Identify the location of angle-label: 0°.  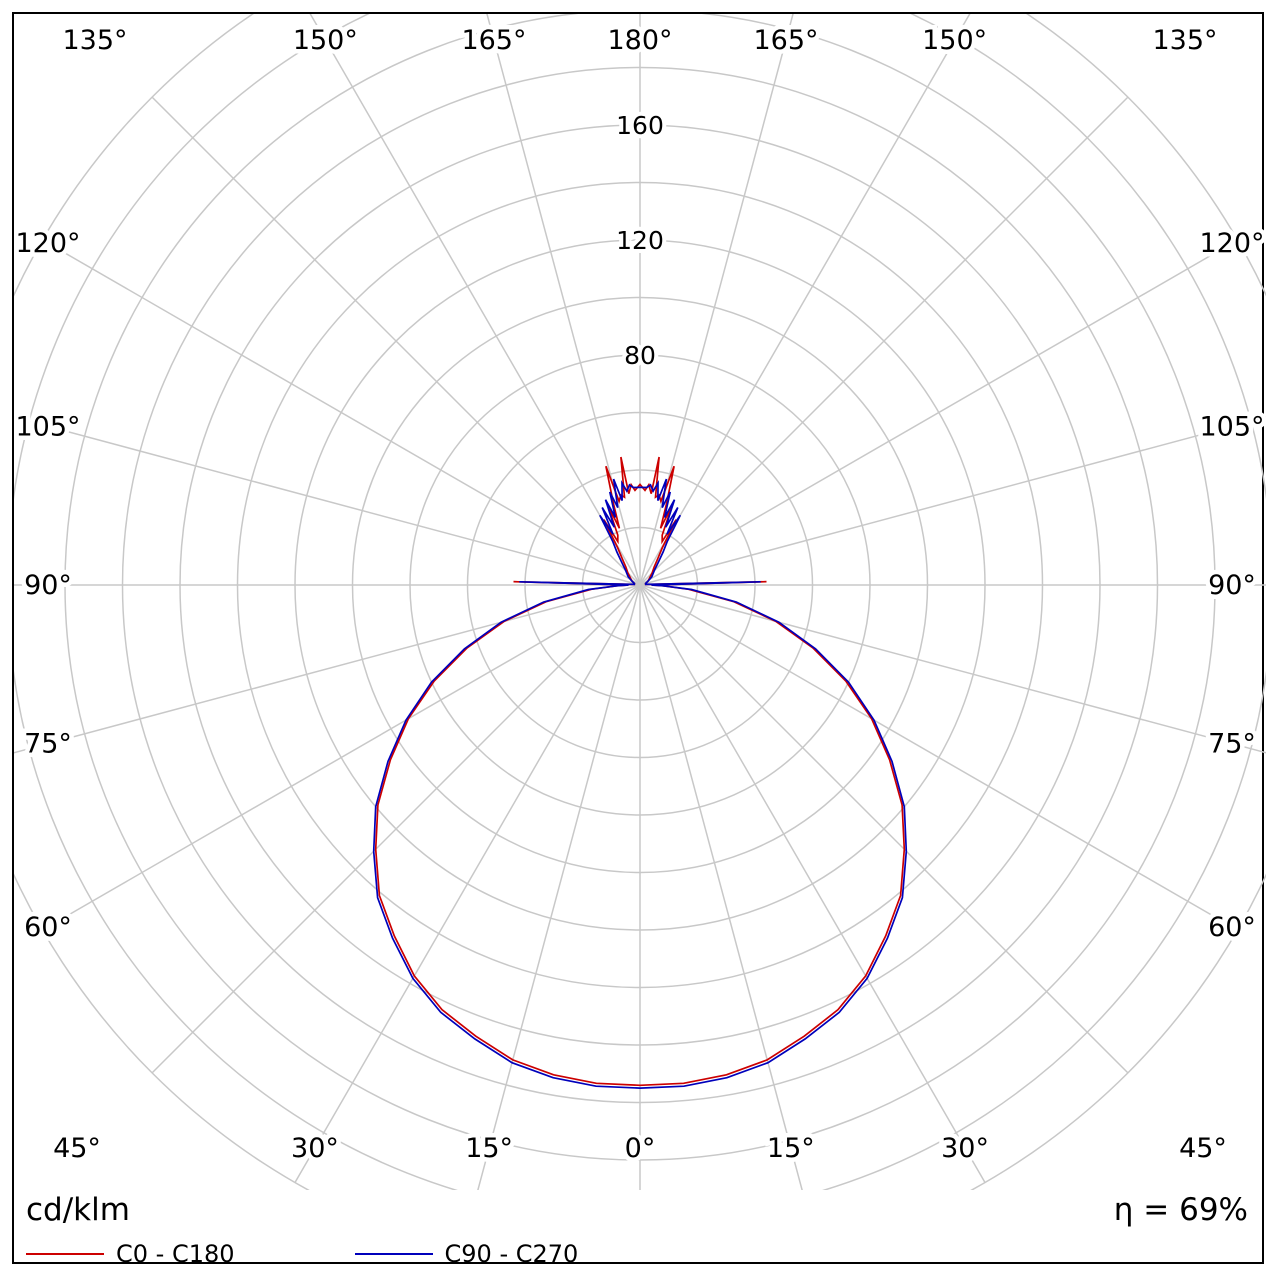
(640, 1148).